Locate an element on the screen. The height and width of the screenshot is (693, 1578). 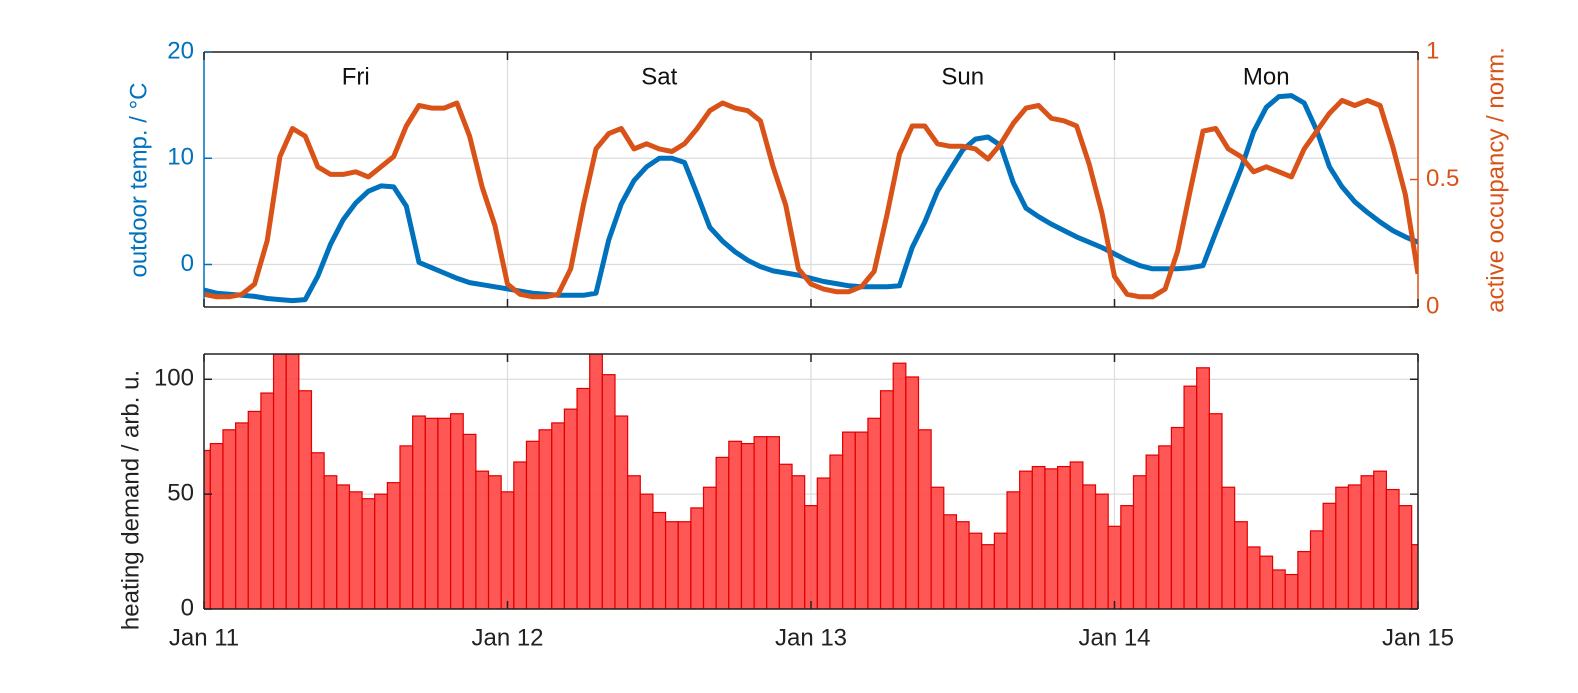
y2-tick-label: 1 is located at coordinates (1432, 50).